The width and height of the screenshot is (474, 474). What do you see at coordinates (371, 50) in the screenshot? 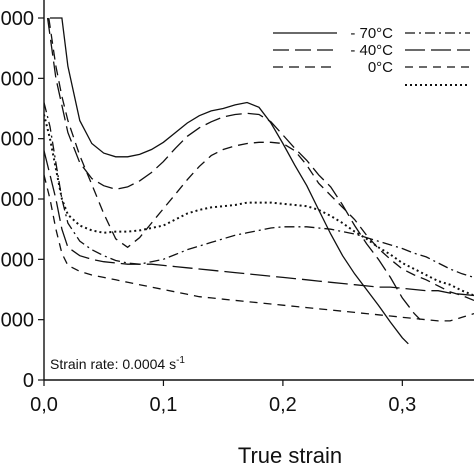
I see `legend-label-2: - 40°C` at bounding box center [371, 50].